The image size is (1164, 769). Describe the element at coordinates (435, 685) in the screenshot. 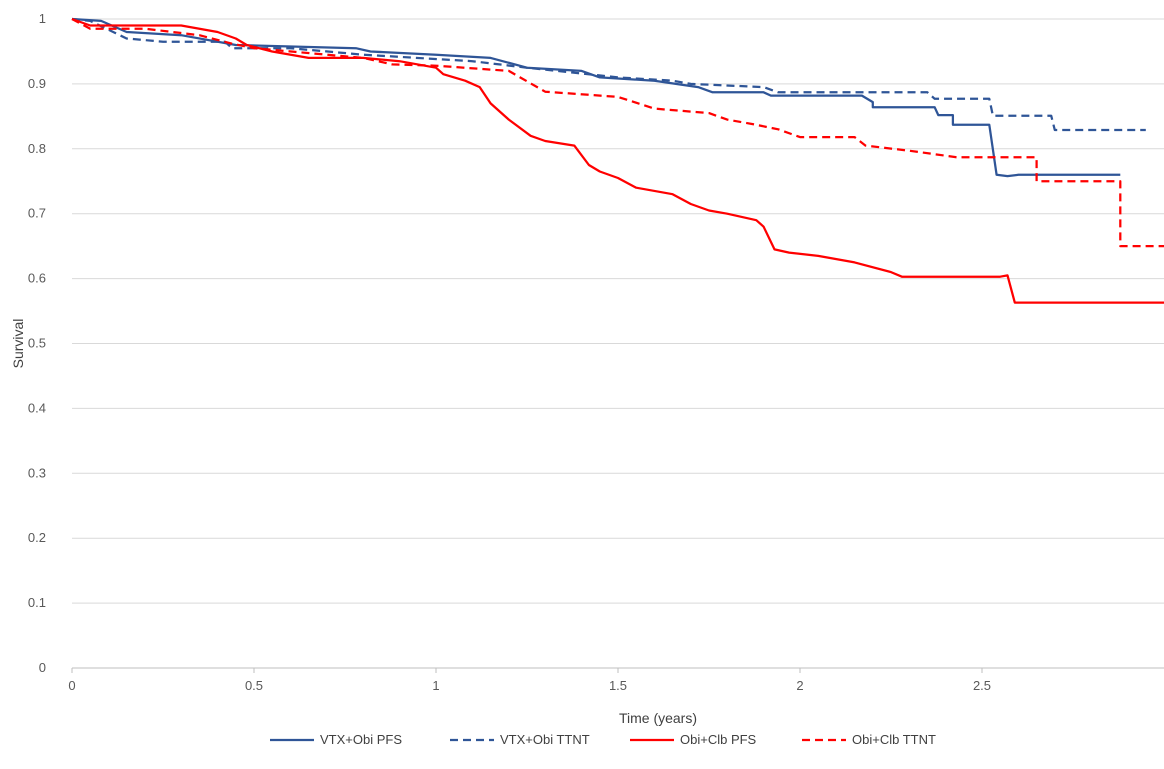

I see `x-tick-label: 1` at that location.